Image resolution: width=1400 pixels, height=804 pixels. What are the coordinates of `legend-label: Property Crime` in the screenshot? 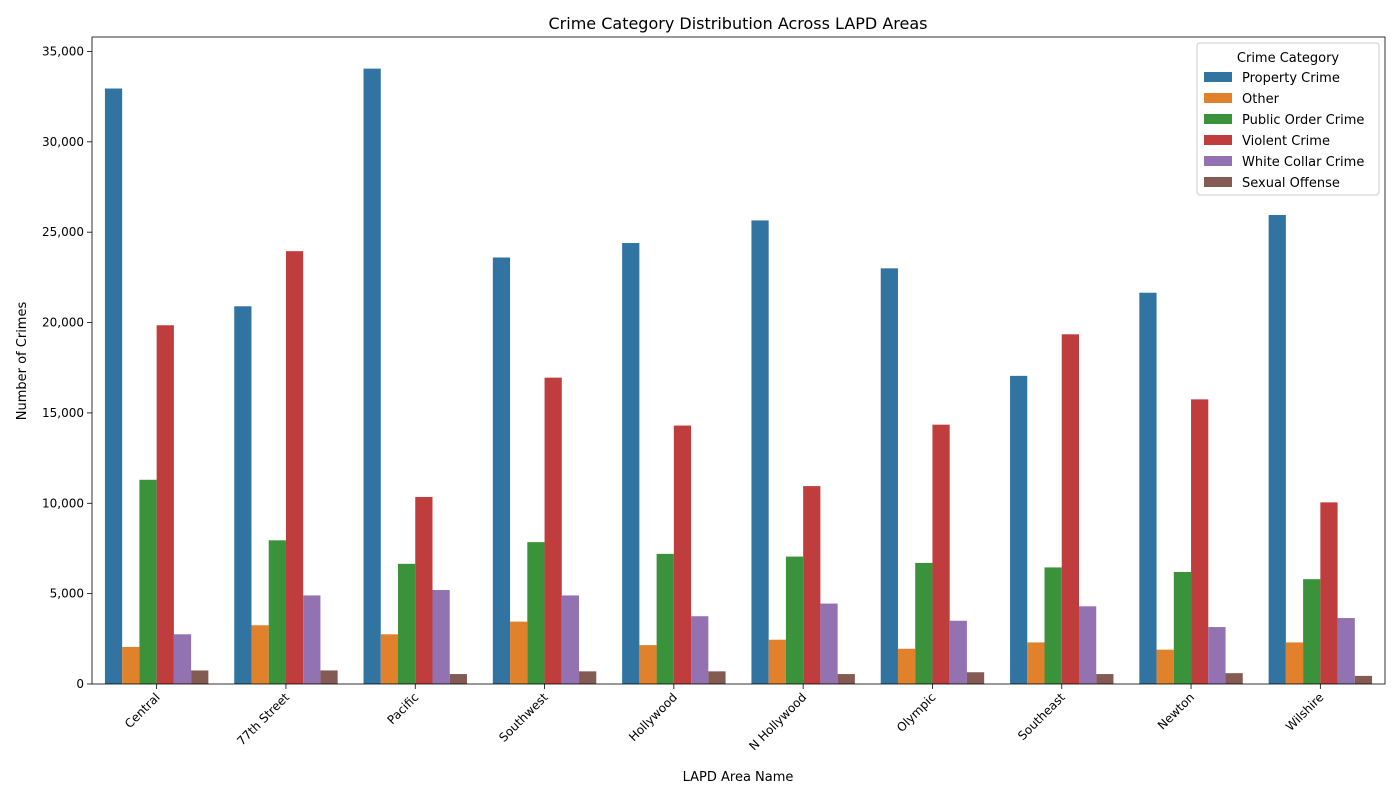 It's located at (1291, 78).